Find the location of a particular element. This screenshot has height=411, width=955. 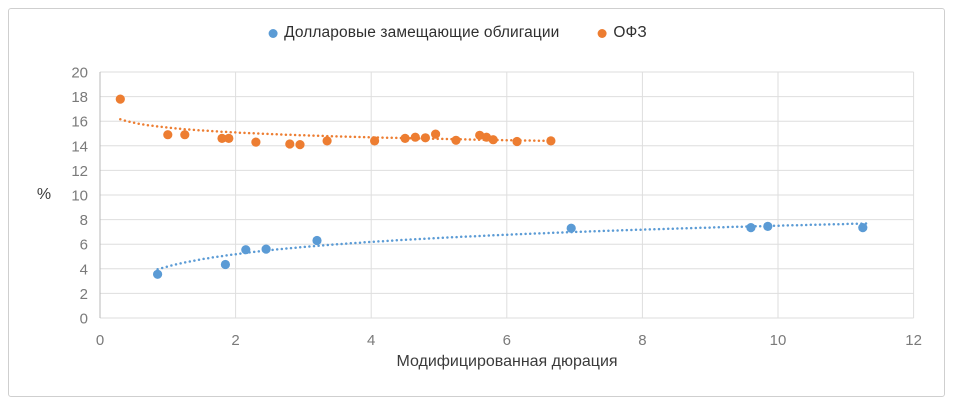

y-tick-label: 16 is located at coordinates (79, 122).